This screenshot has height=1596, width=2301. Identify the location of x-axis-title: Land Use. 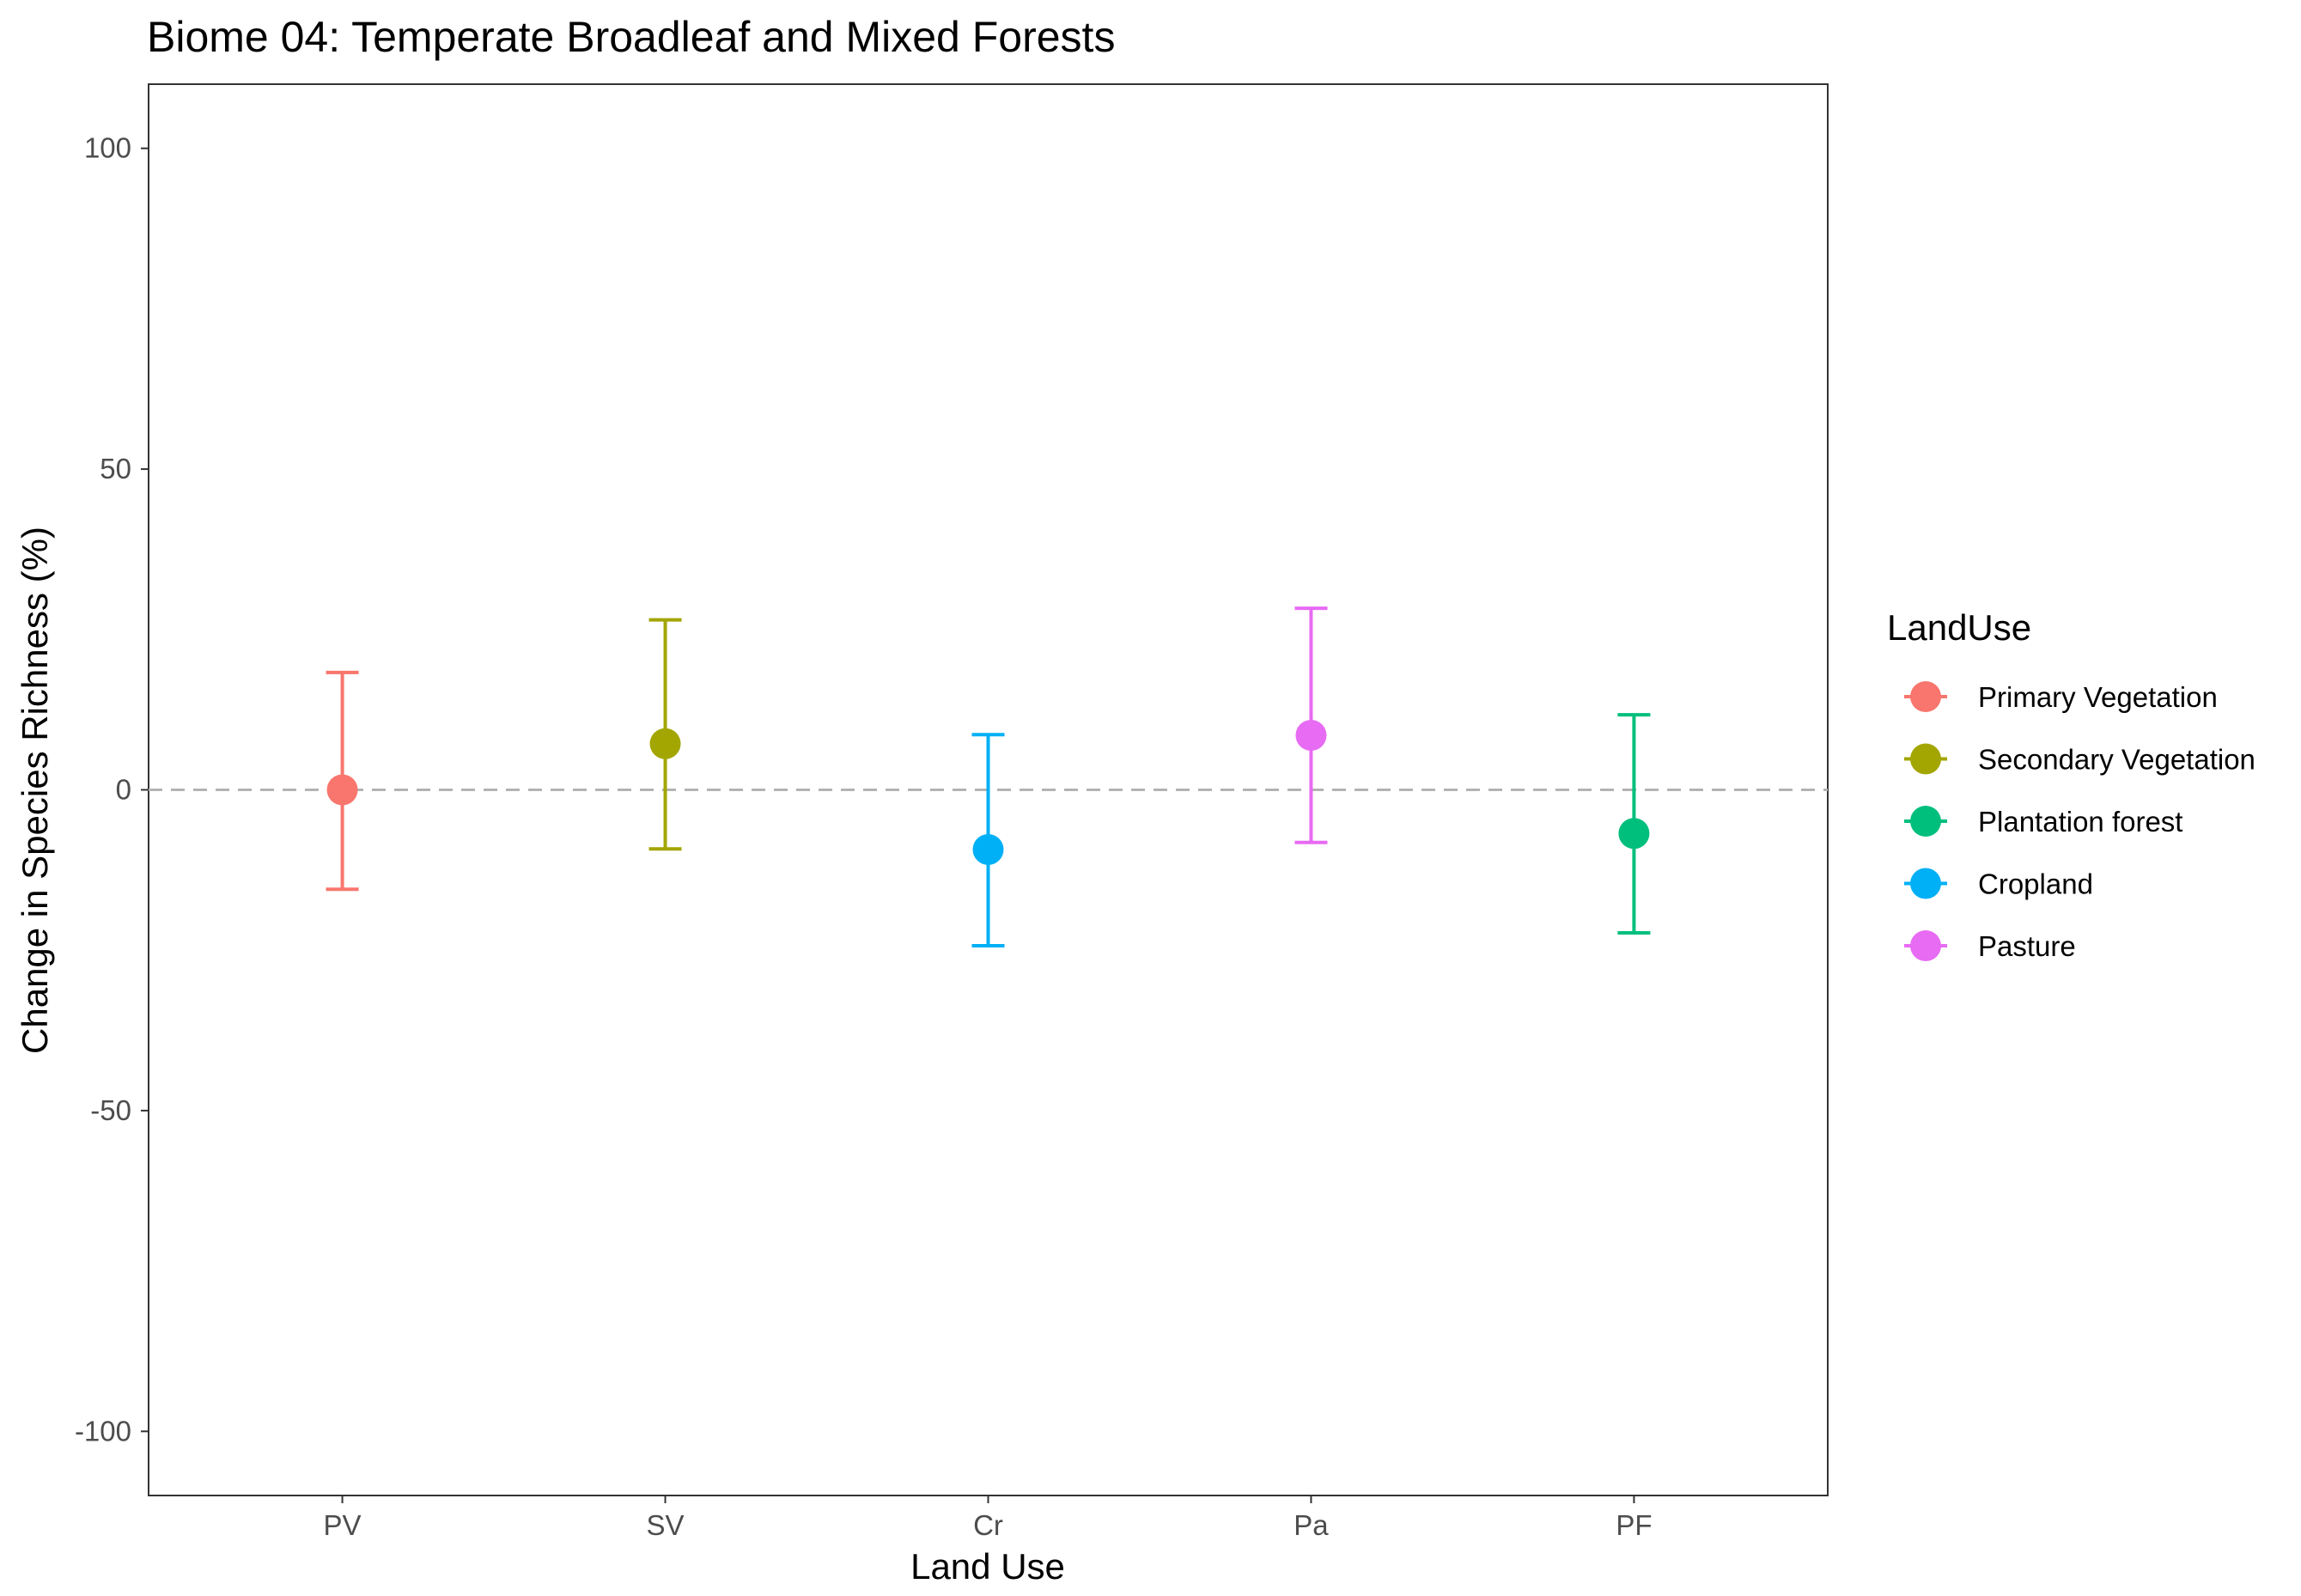
(987, 1566).